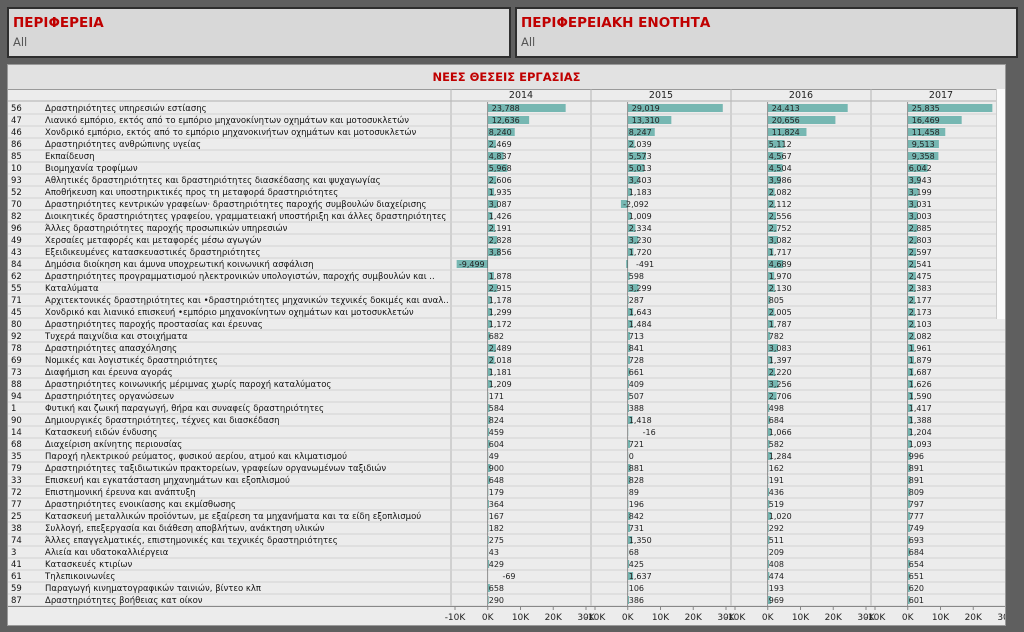 The image size is (1024, 632). Describe the element at coordinates (126, 108) in the screenshot. I see `row-label: Δραστηριότητες υπηρεσιών εστίασης` at that location.